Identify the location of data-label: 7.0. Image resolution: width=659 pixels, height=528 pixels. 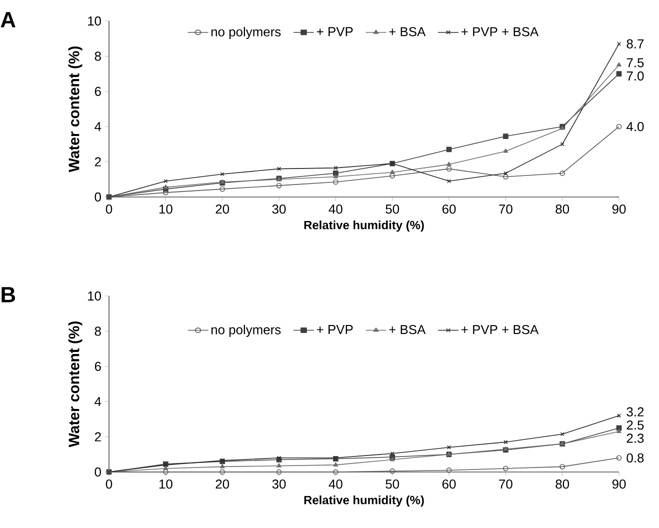
(635, 76).